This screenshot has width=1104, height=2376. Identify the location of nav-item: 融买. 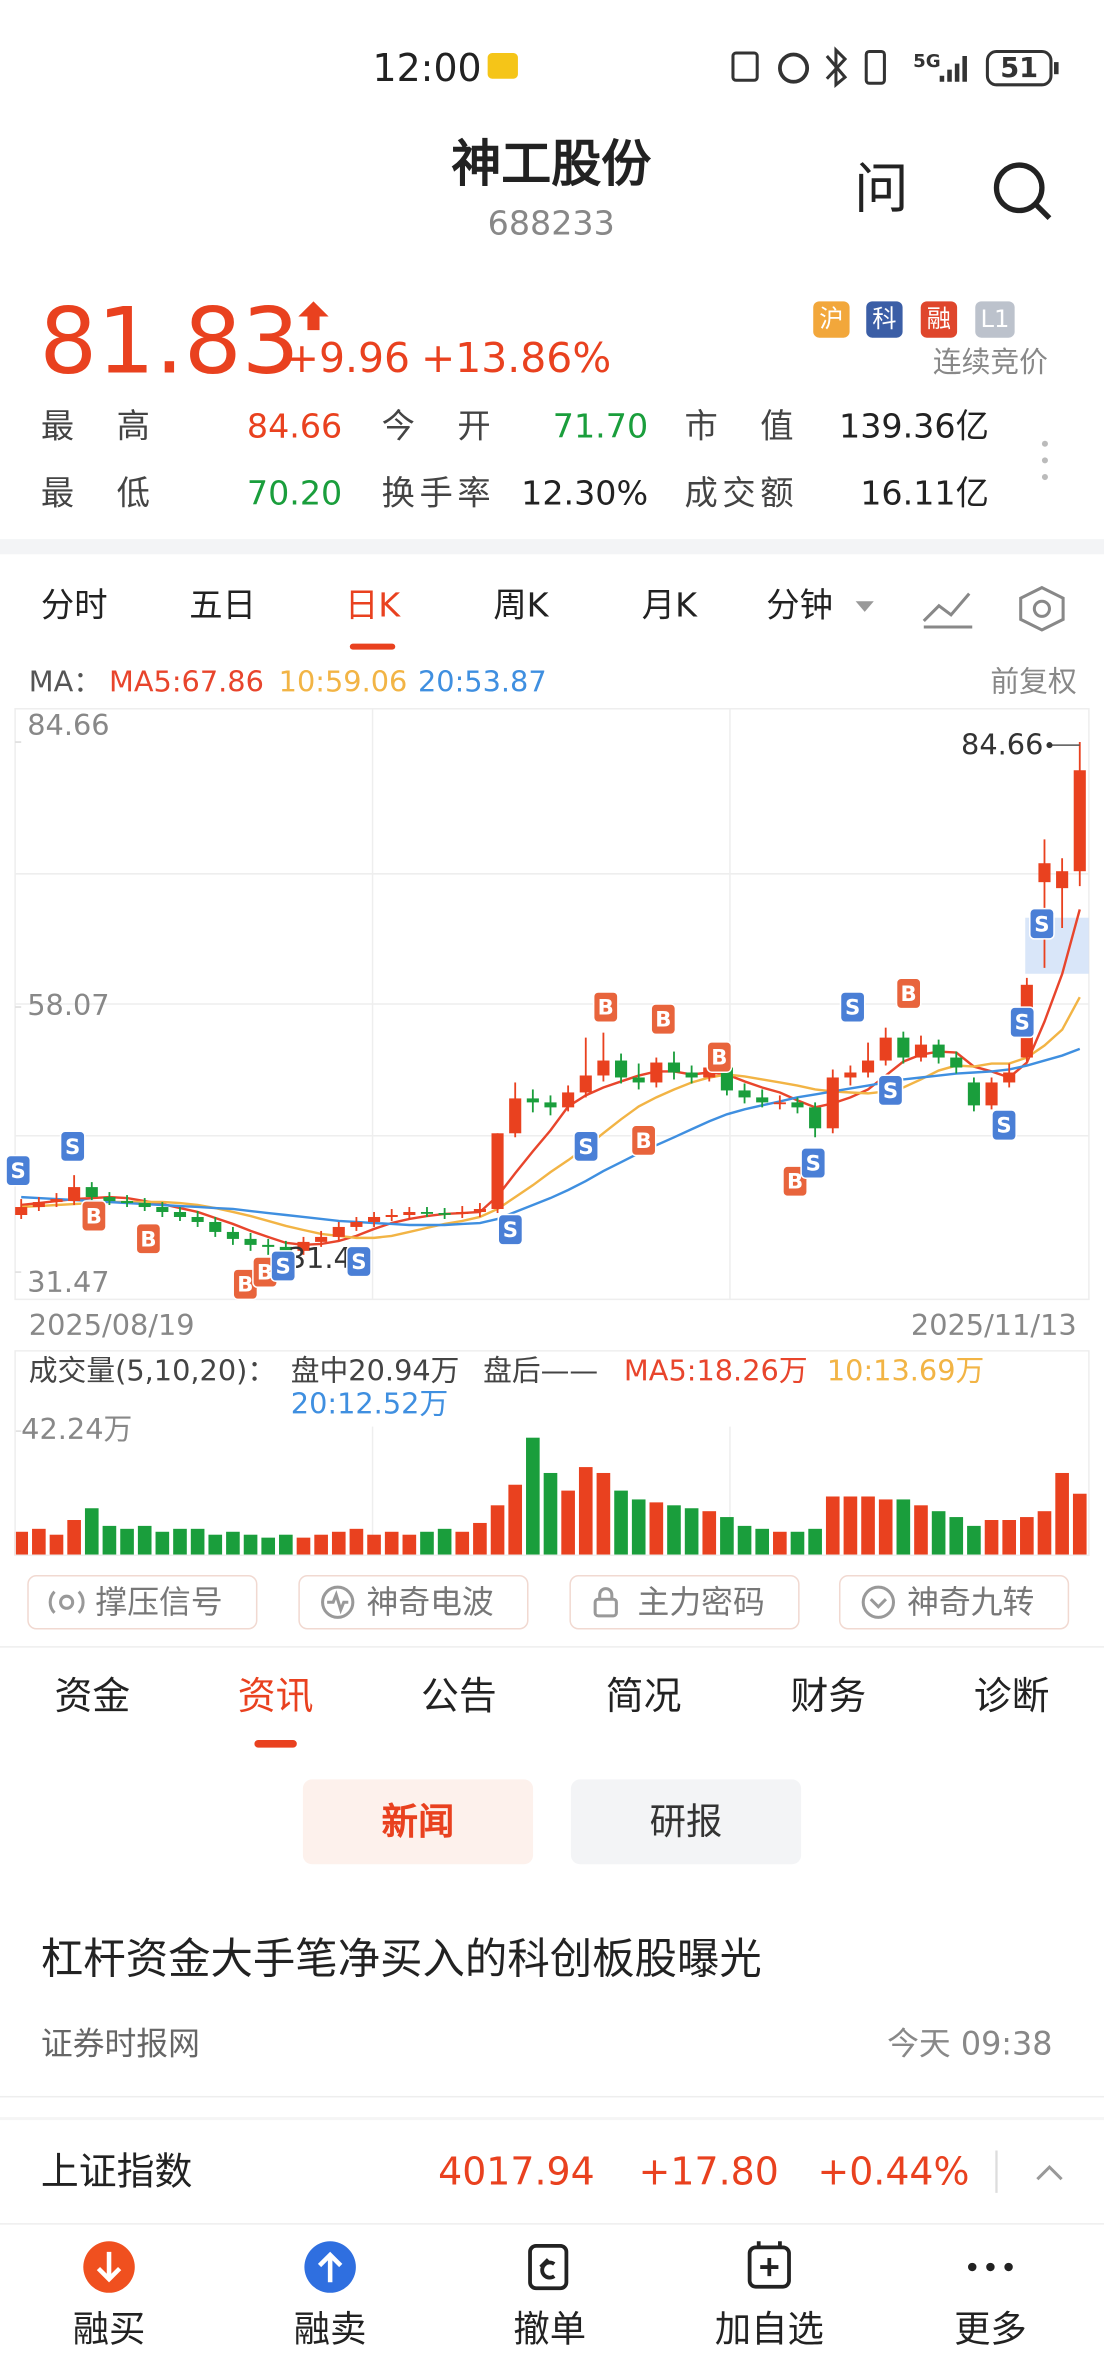
(109, 2329).